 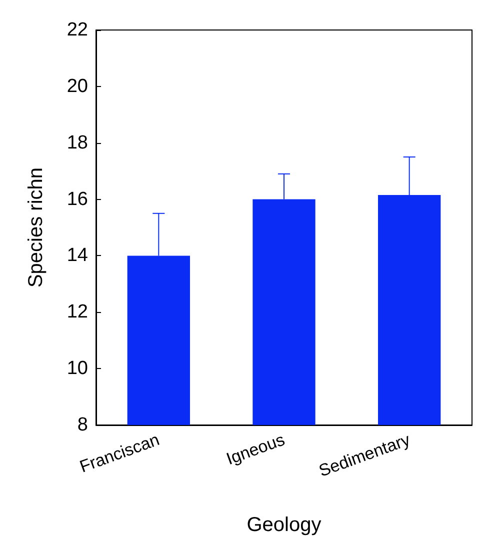 I want to click on y-tick-label: 12, so click(x=77, y=312).